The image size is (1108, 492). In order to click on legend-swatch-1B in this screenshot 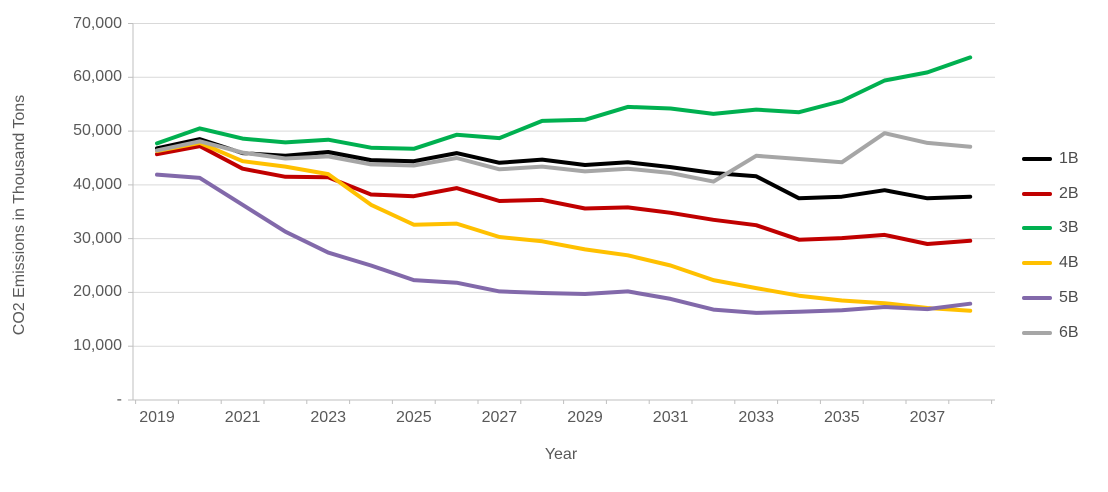, I will do `click(1037, 159)`.